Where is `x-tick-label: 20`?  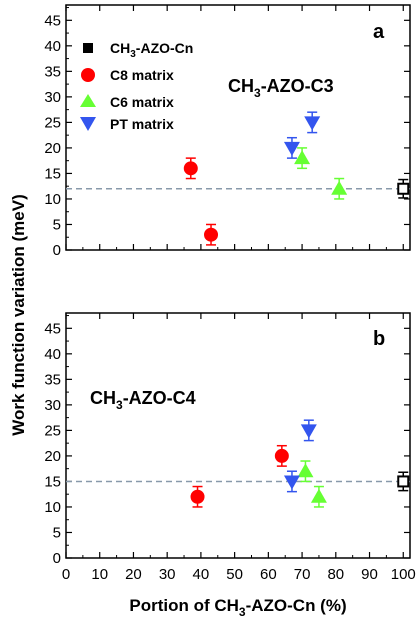
x-tick-label: 20 is located at coordinates (133, 574).